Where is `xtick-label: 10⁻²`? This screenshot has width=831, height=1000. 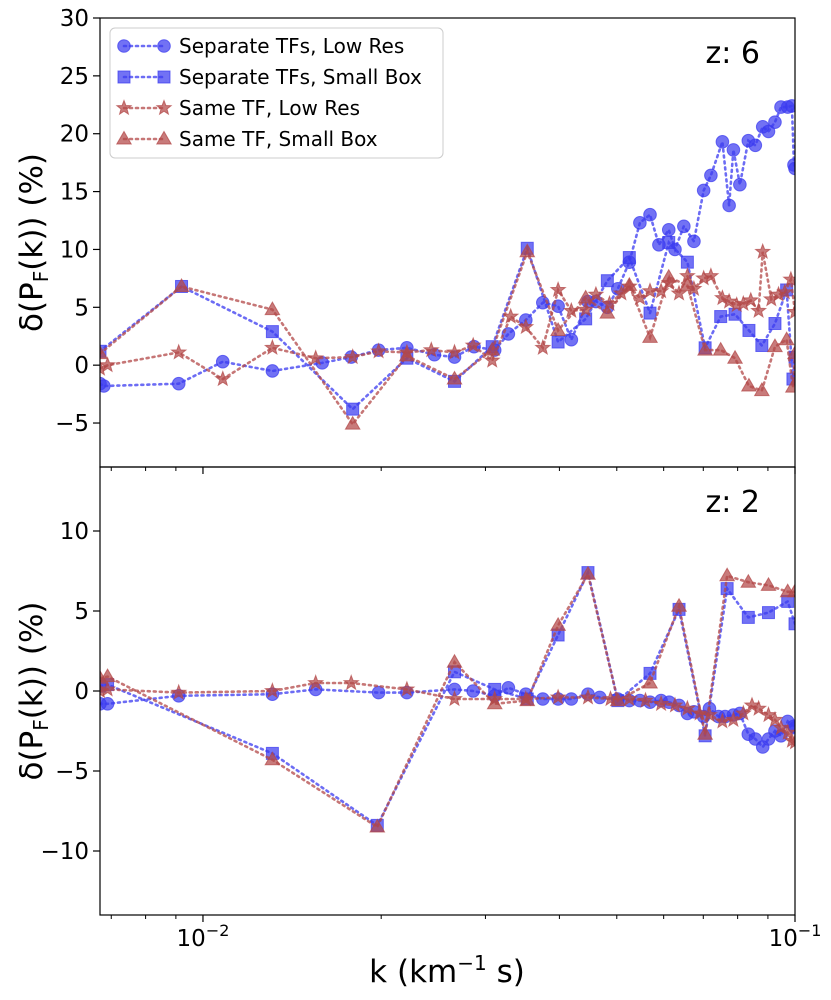 xtick-label: 10⁻² is located at coordinates (203, 936).